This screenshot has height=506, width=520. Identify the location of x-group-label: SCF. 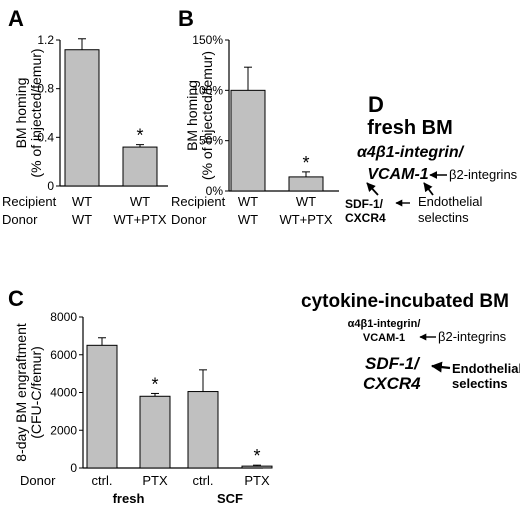
(230, 498).